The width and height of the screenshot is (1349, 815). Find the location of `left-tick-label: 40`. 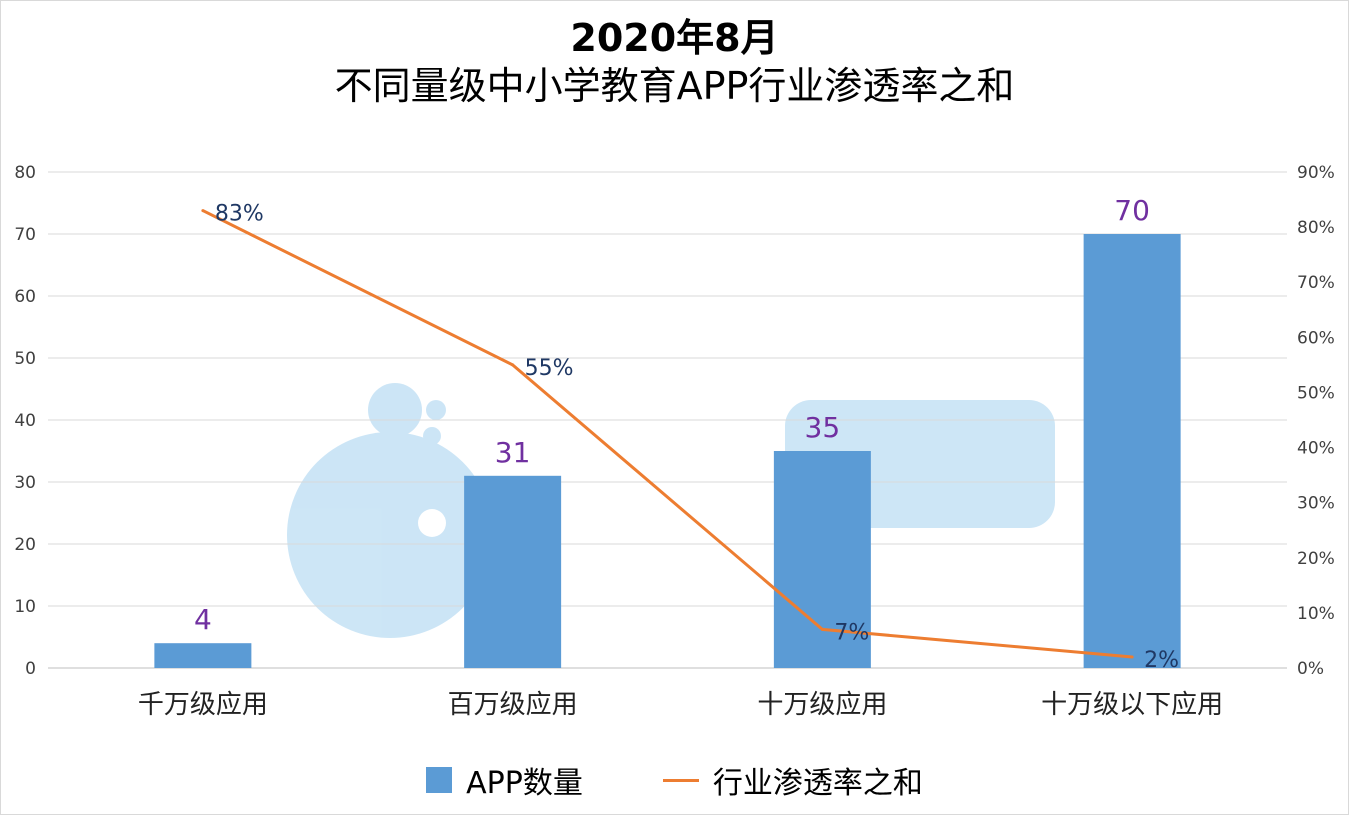

left-tick-label: 40 is located at coordinates (25, 421).